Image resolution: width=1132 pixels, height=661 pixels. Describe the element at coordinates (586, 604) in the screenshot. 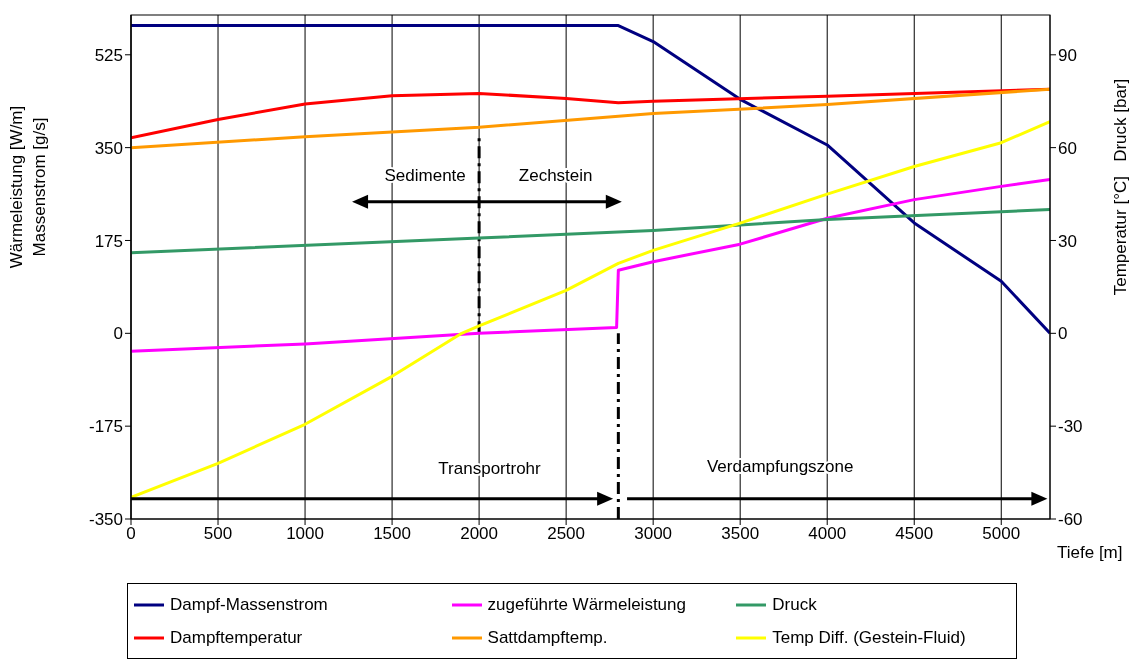

I see `legend-label: zugeführte Wärmeleistung` at that location.